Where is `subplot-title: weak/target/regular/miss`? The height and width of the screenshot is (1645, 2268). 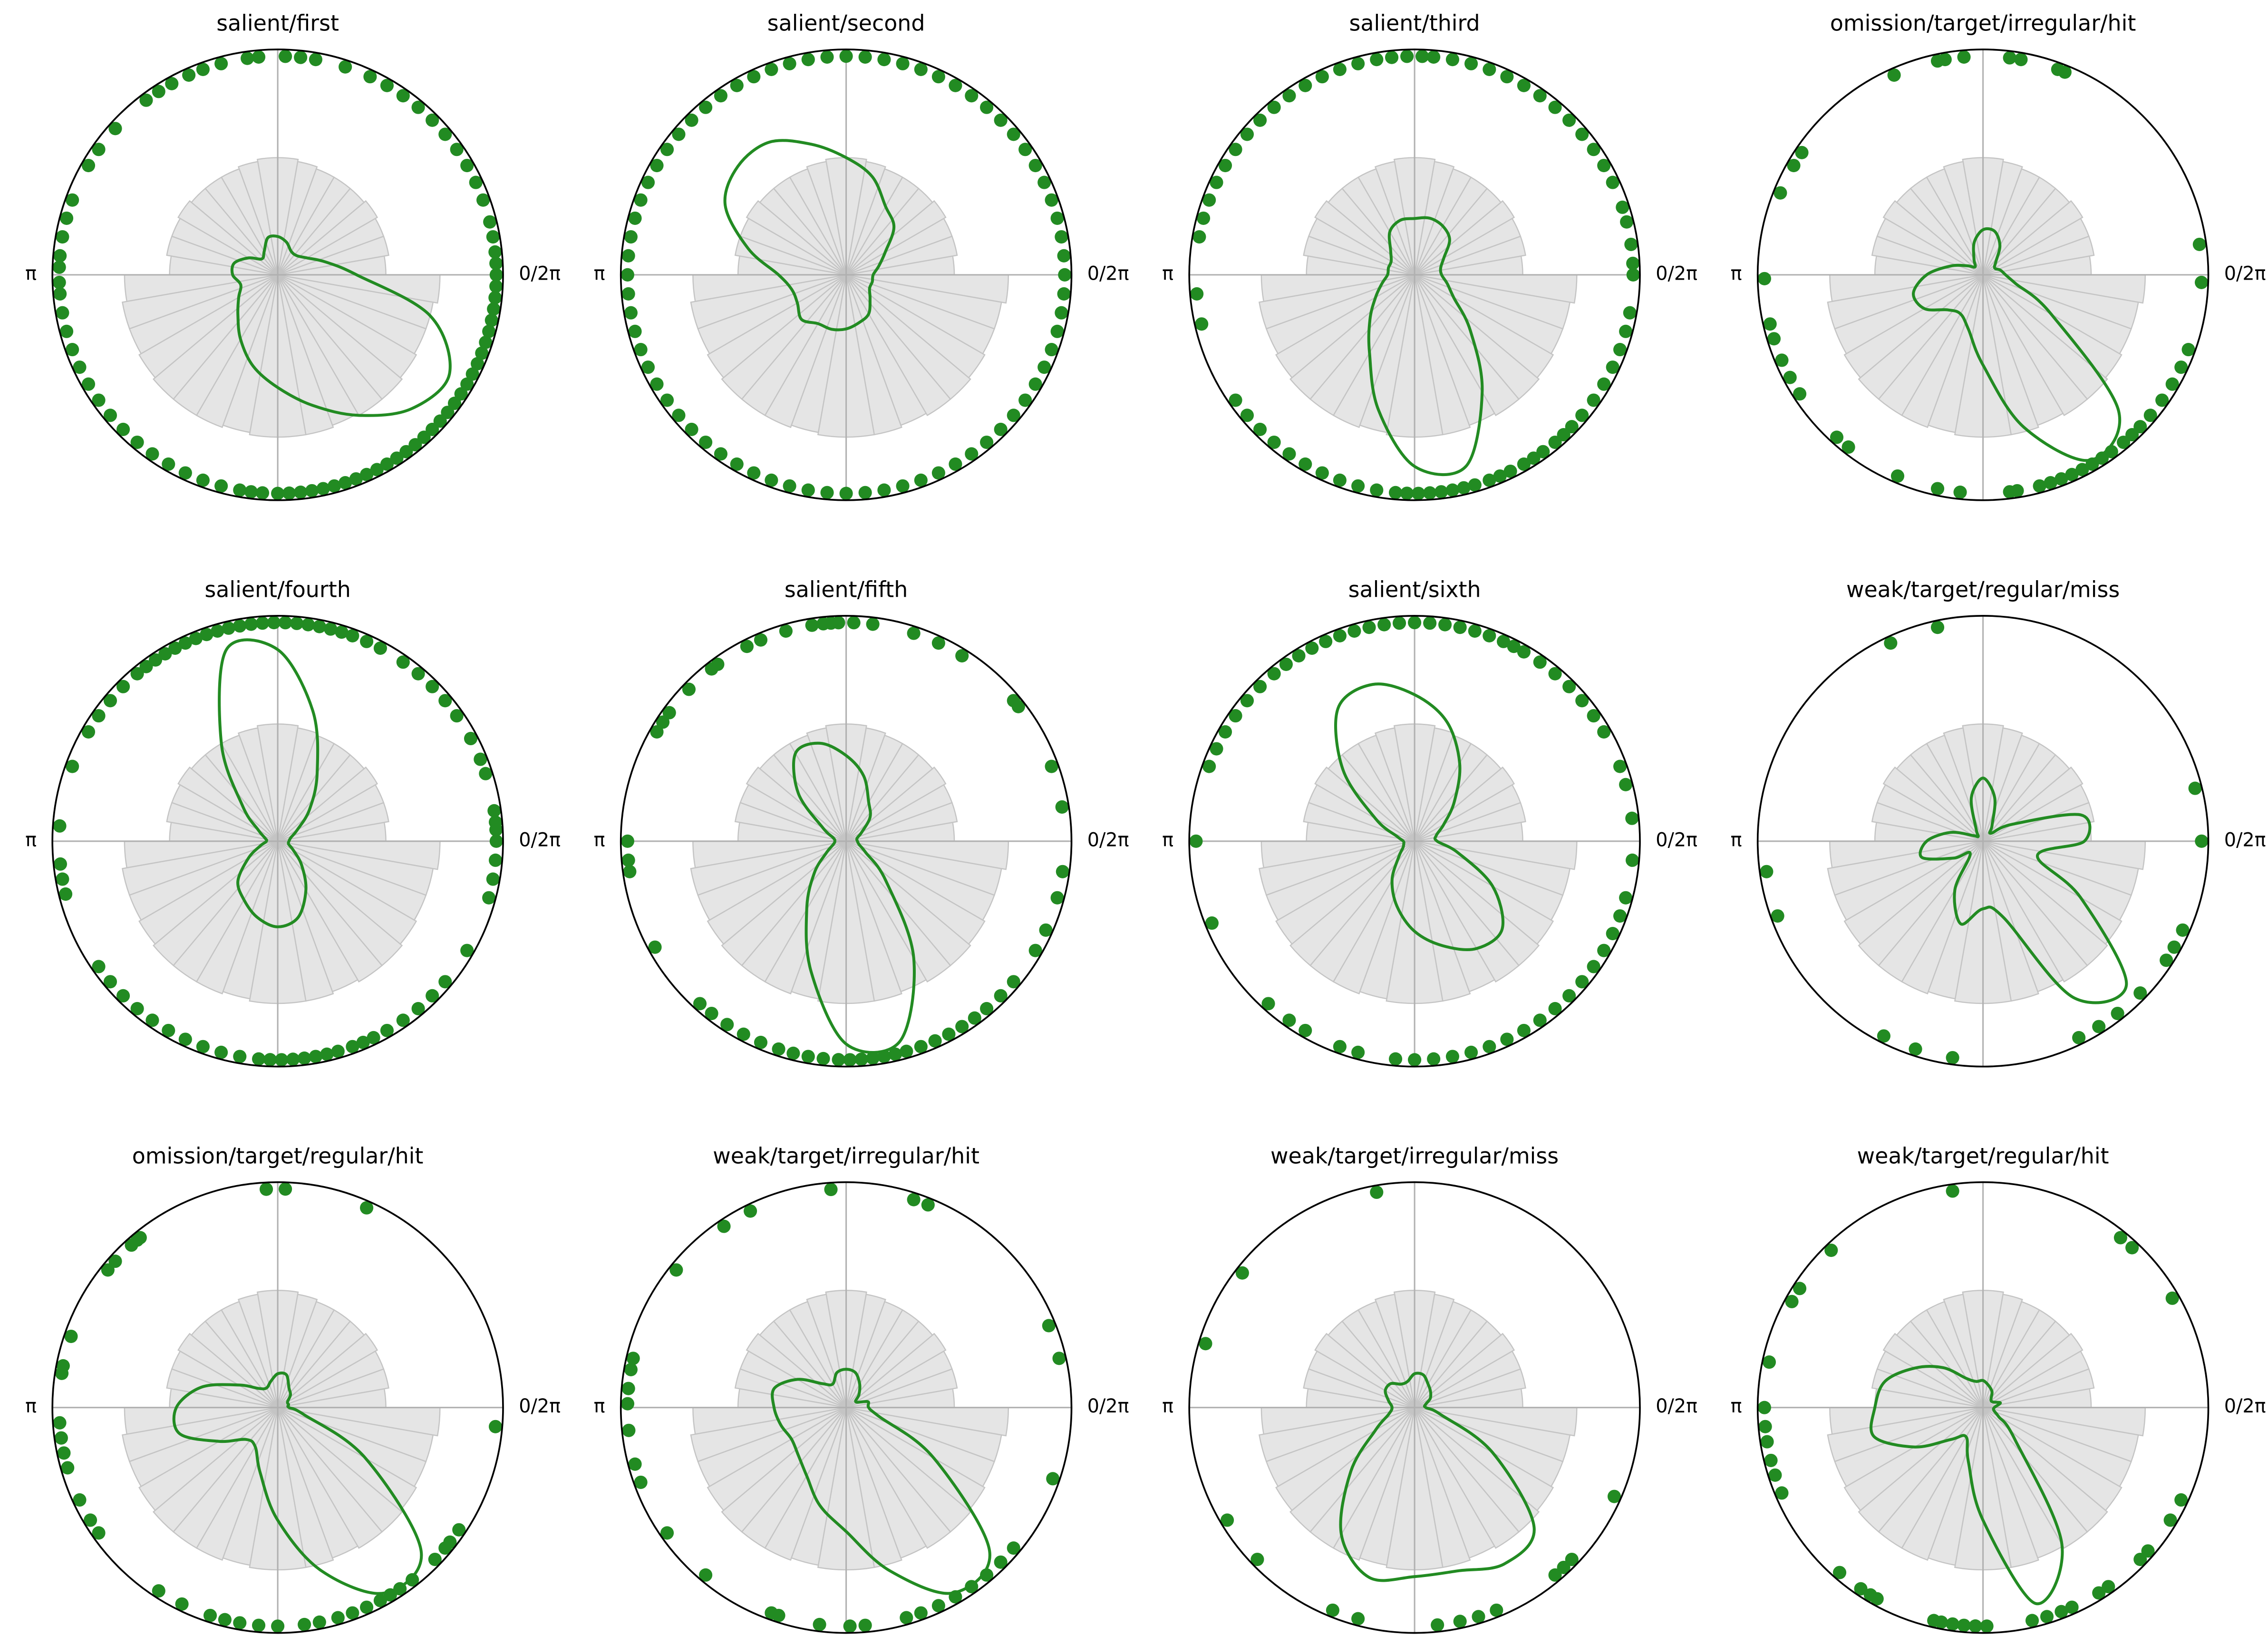
subplot-title: weak/target/regular/miss is located at coordinates (1983, 589).